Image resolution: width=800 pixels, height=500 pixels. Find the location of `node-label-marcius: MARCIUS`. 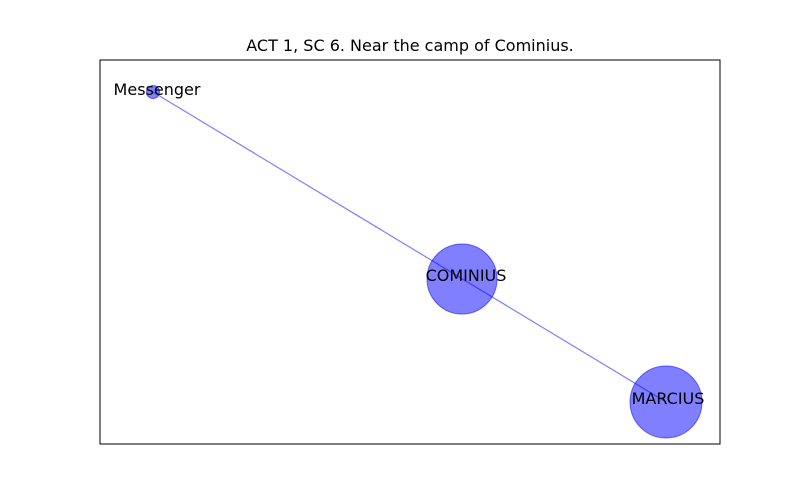

node-label-marcius: MARCIUS is located at coordinates (668, 398).